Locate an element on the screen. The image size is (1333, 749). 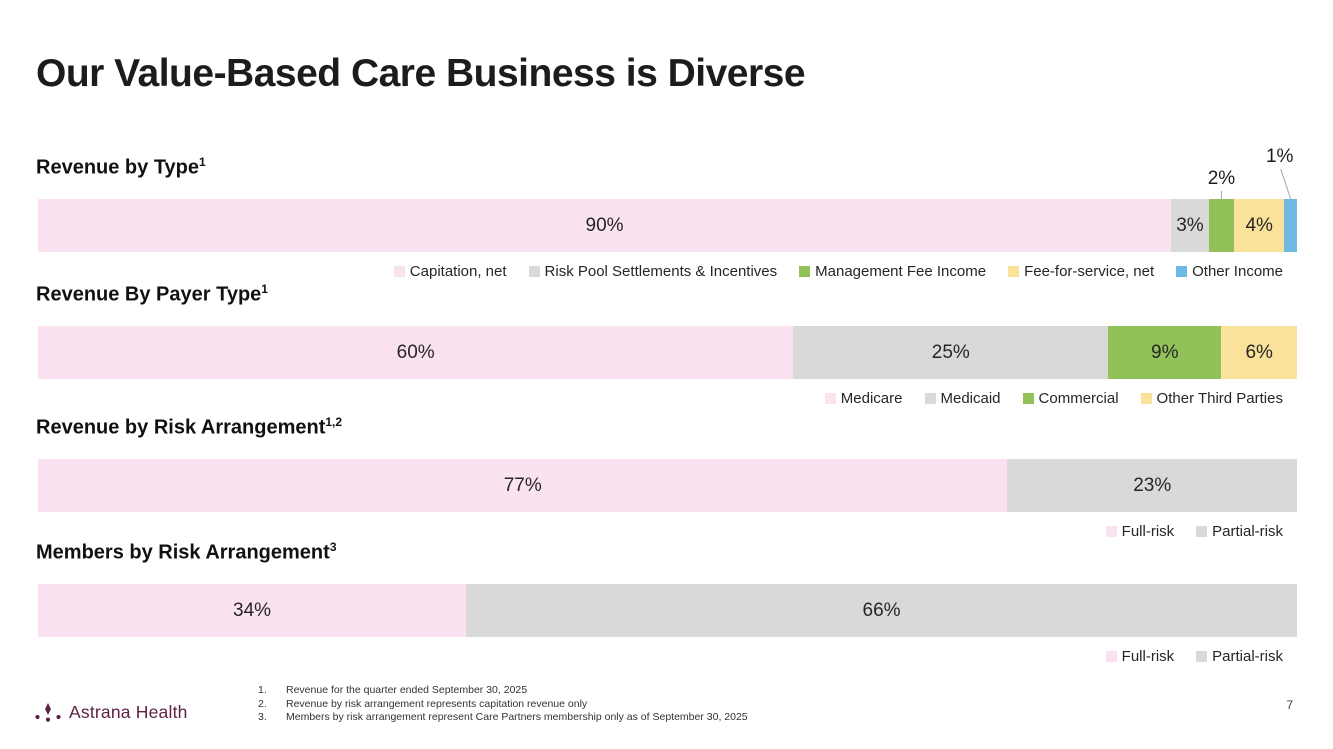
legend-item-other-income: Other Income is located at coordinates (1229, 271).